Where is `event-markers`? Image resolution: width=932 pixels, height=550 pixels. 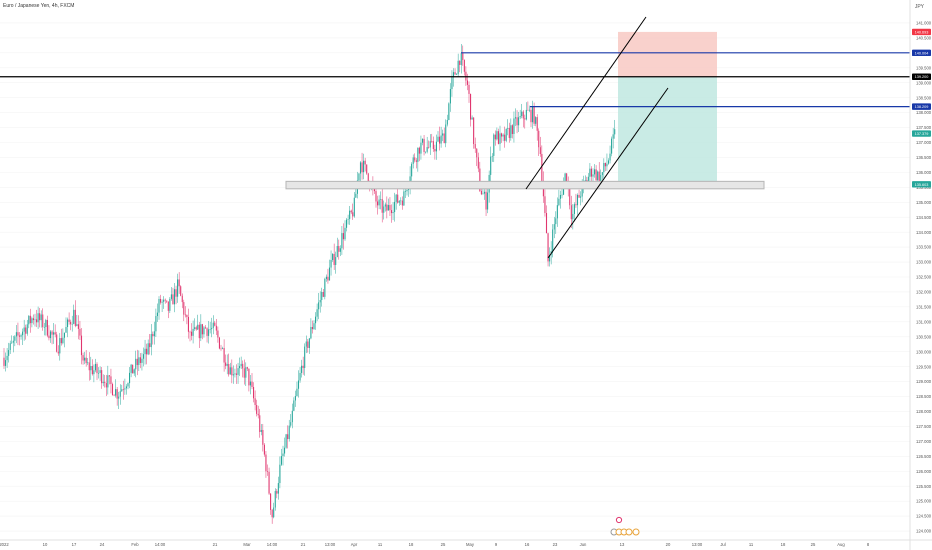
event-markers is located at coordinates (625, 526).